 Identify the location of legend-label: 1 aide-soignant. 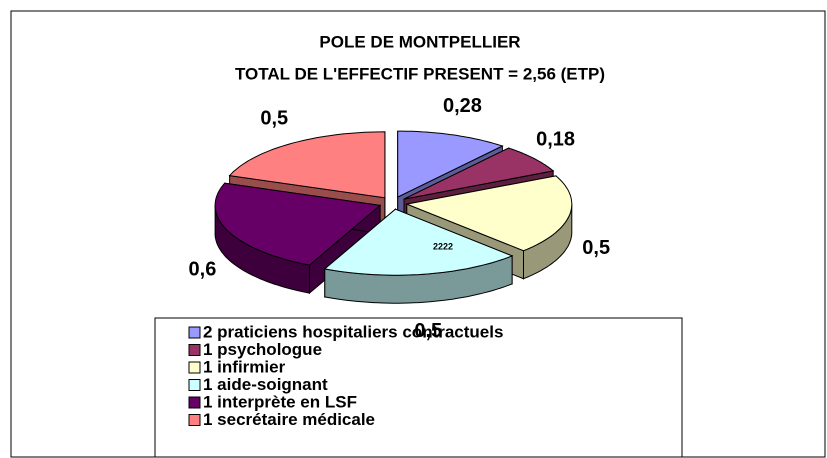
(265, 384).